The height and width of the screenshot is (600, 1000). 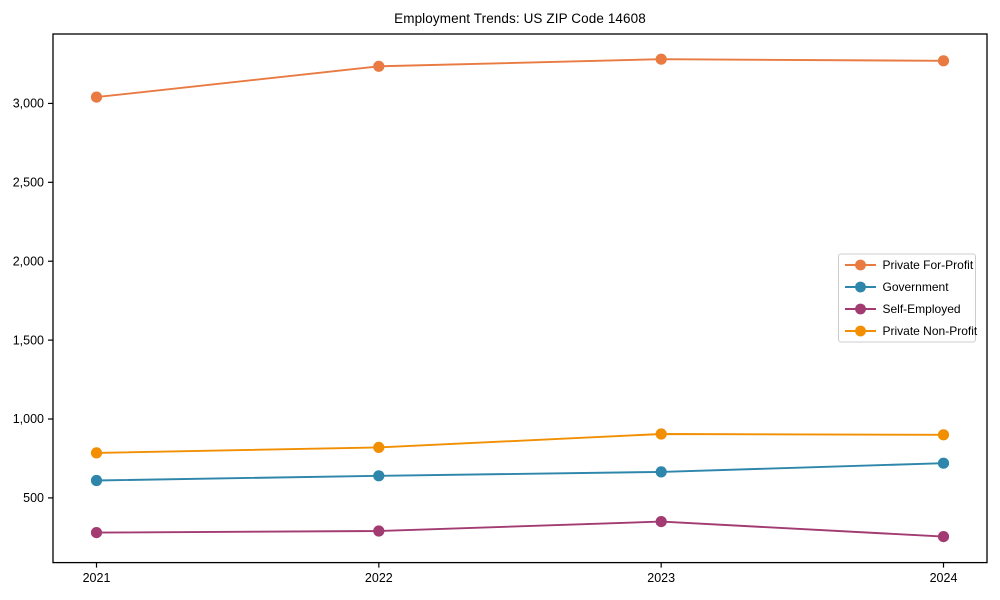 I want to click on y-tick-label: 1,500, so click(x=28, y=340).